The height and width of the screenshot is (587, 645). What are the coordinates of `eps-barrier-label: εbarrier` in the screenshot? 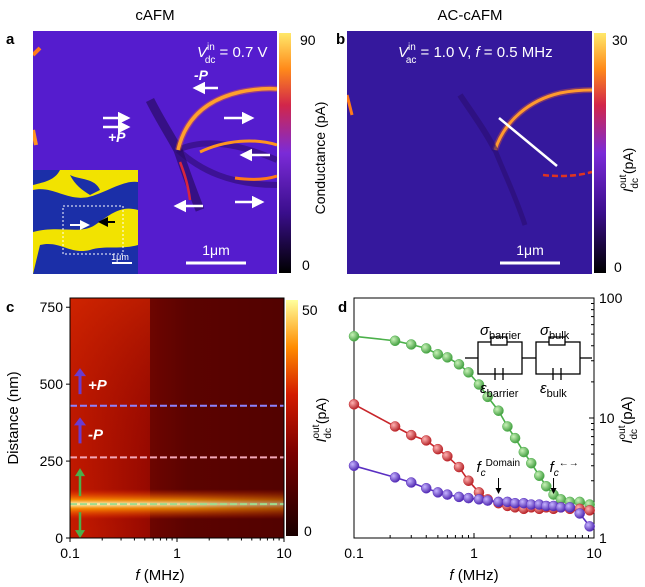 It's located at (499, 390).